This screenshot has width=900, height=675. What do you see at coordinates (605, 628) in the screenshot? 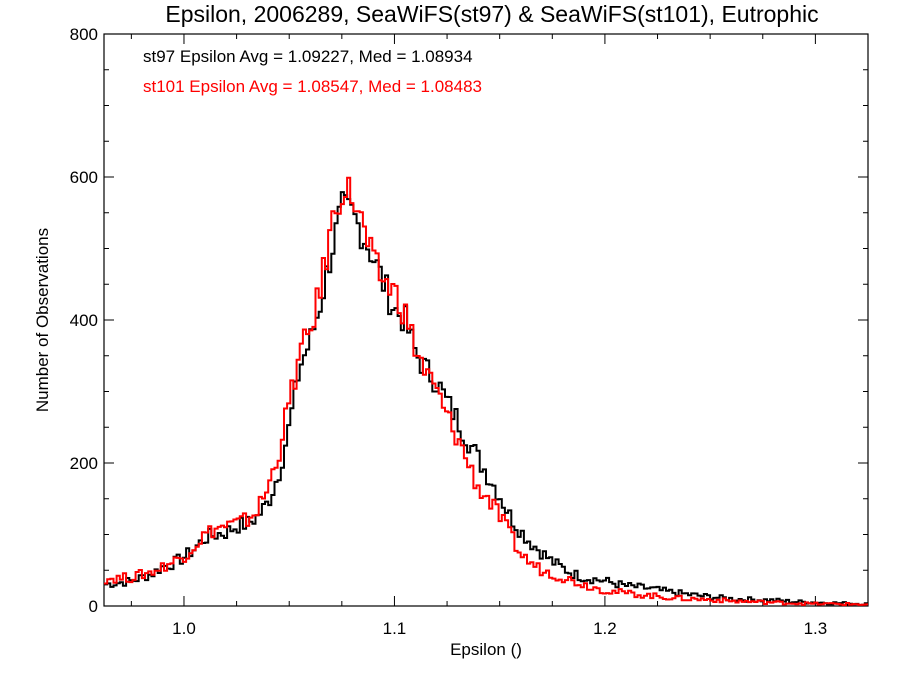
I see `x-tick-label: 1.2` at bounding box center [605, 628].